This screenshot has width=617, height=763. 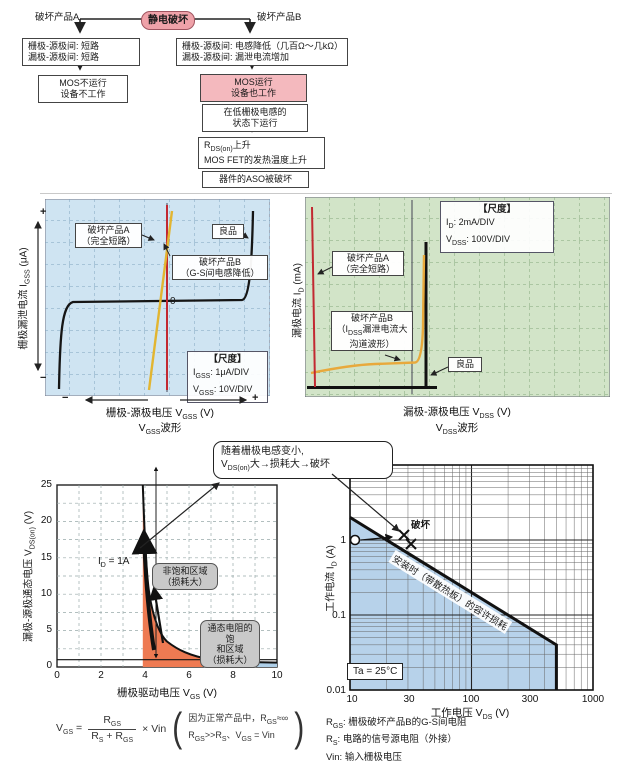 I want to click on formula-note: 因为正常产品中，RGS≈∞ RGS>>RS、VGS = Vin, so click(x=238, y=728).